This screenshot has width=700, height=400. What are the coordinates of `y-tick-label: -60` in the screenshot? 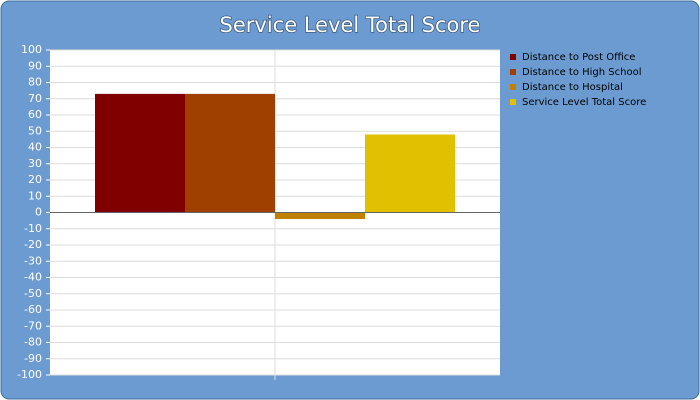 It's located at (33, 309).